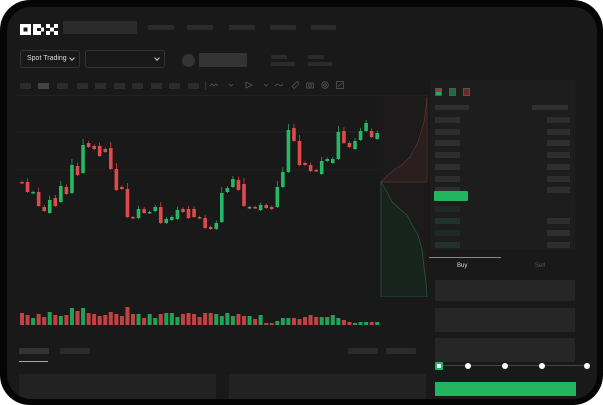 The image size is (603, 405). What do you see at coordinates (34, 351) in the screenshot?
I see `tab-open-orders` at bounding box center [34, 351].